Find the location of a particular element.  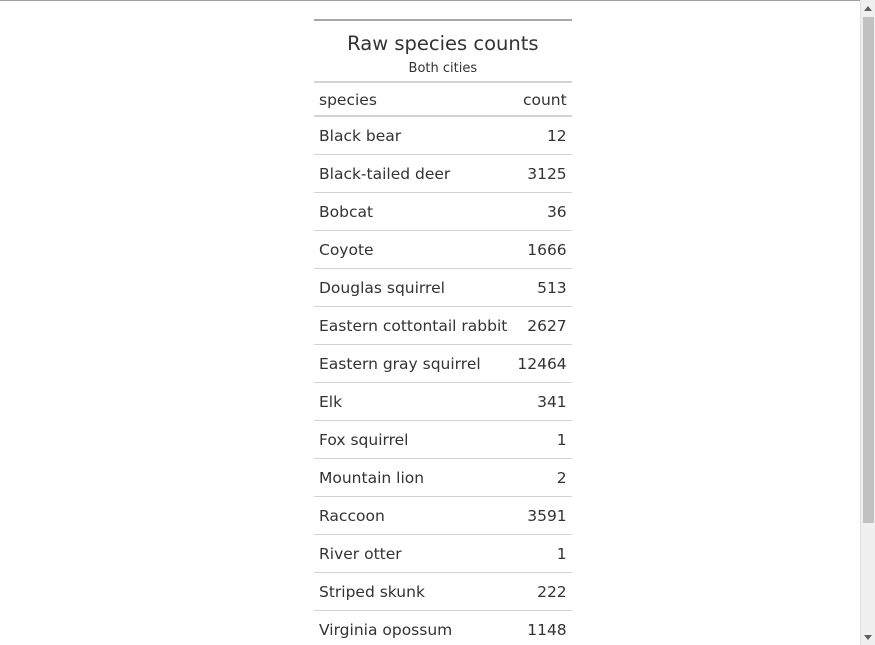

table-row: Raccoon 3591 is located at coordinates (443, 515).